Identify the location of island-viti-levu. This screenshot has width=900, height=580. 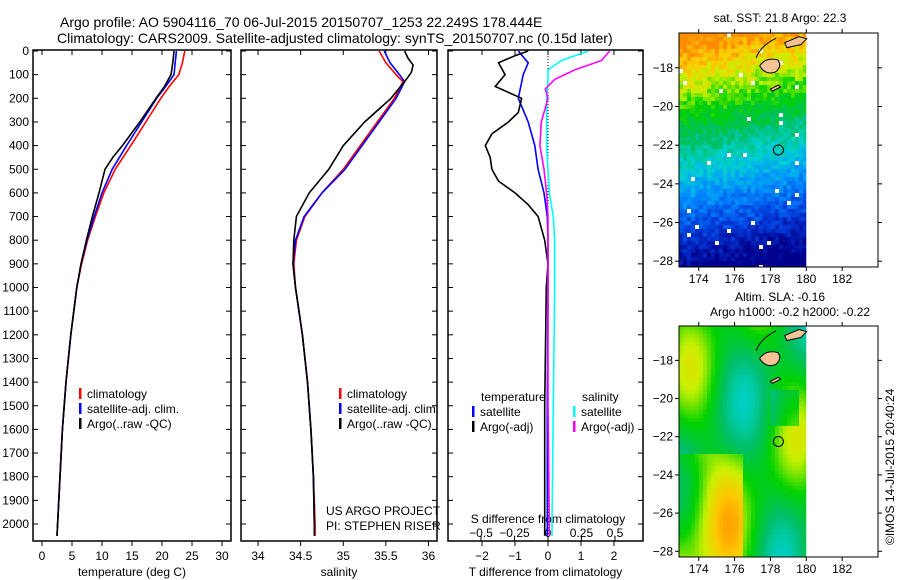
(770, 359).